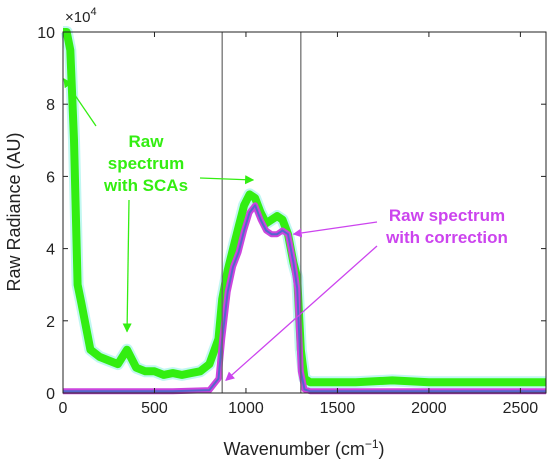 This screenshot has width=550, height=472. I want to click on x-tick-label: 500, so click(154, 408).